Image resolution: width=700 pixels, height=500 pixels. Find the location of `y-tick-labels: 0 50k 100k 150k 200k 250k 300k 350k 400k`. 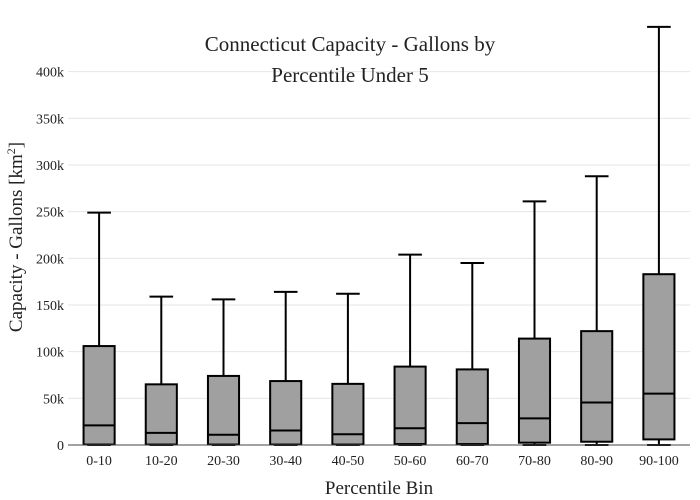

y-tick-labels: 0 50k 100k 150k 200k 250k 300k 350k 400k is located at coordinates (50, 260).